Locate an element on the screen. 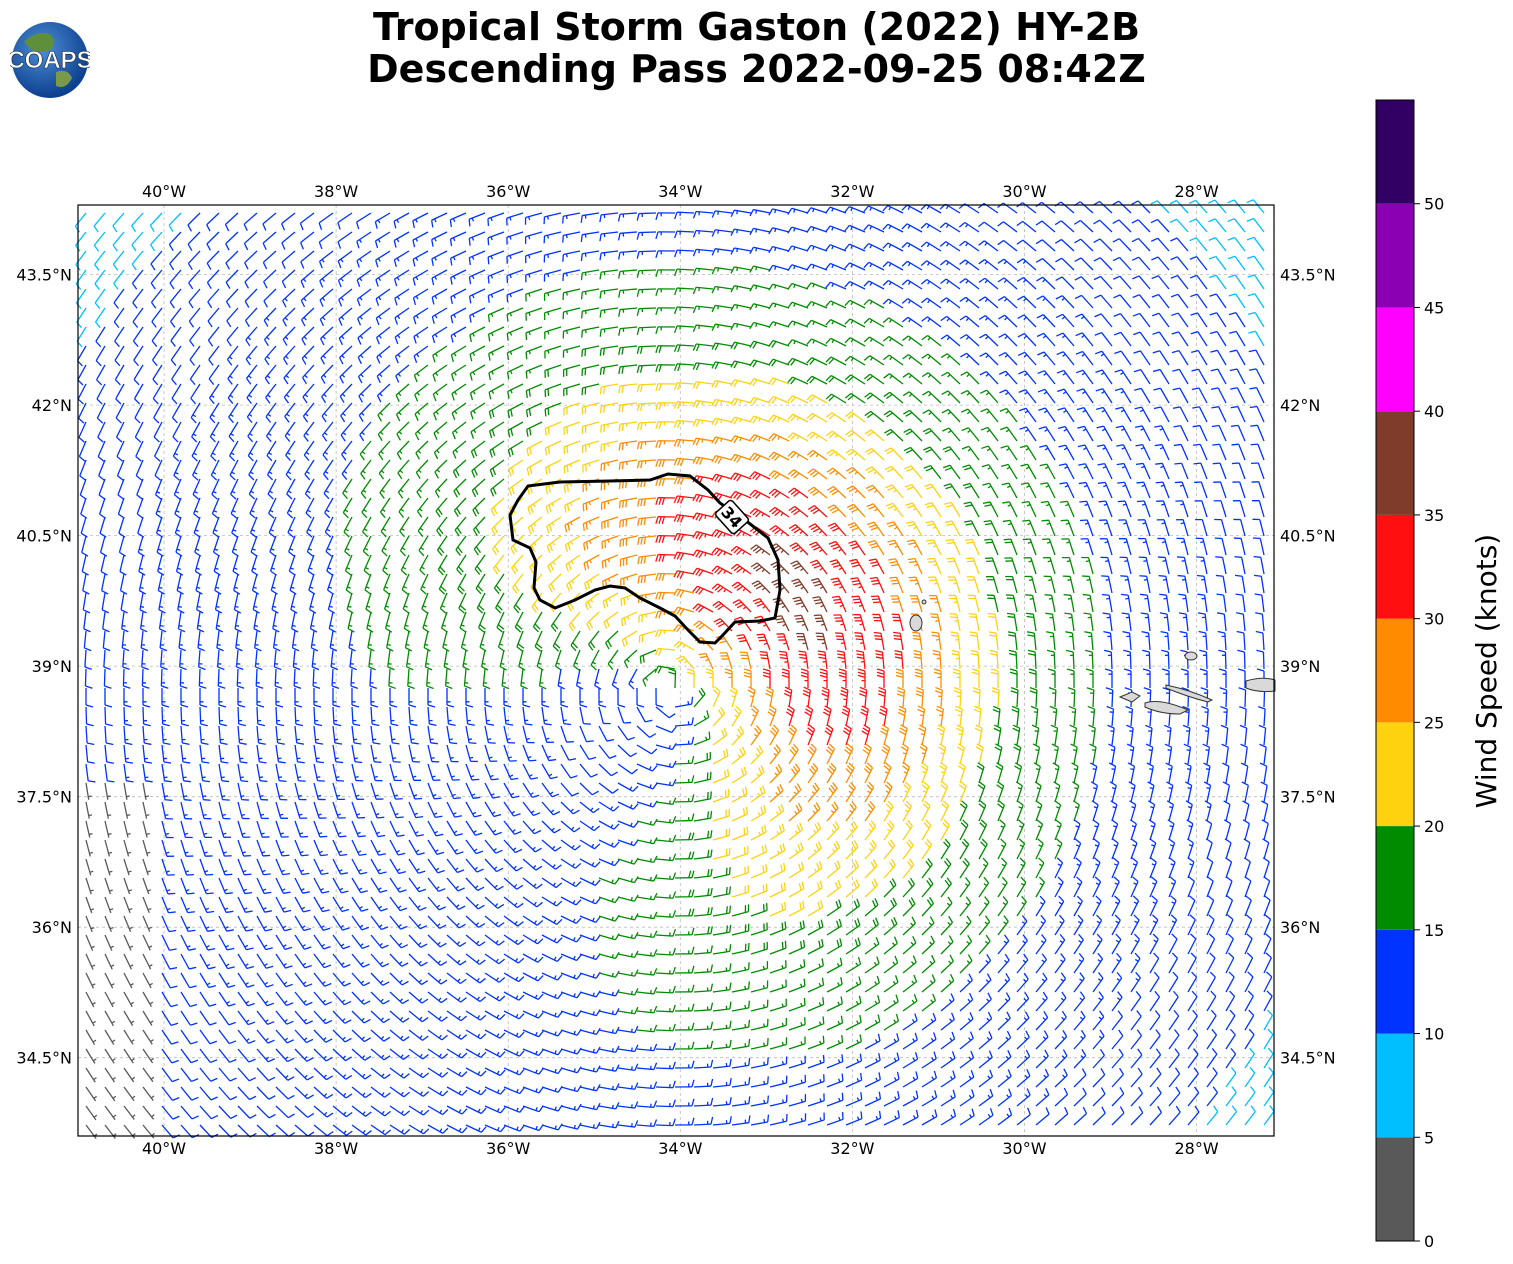 Image resolution: width=1513 pixels, height=1264 pixels. colorbar-tick: 45 is located at coordinates (1434, 307).